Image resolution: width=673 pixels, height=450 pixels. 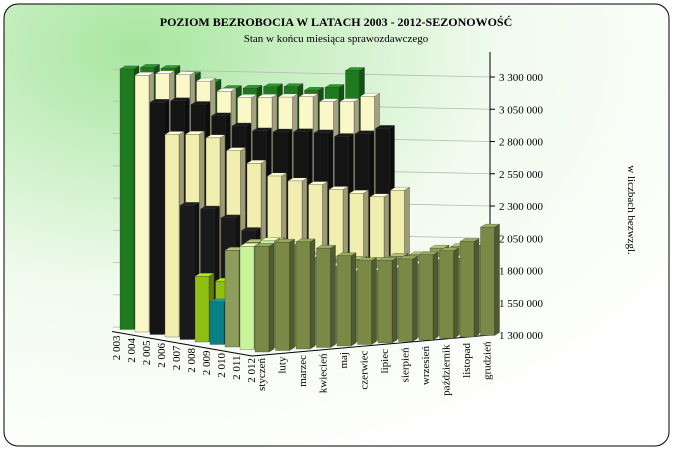 I want to click on y-tick-label: 3 050 000, so click(x=521, y=110).